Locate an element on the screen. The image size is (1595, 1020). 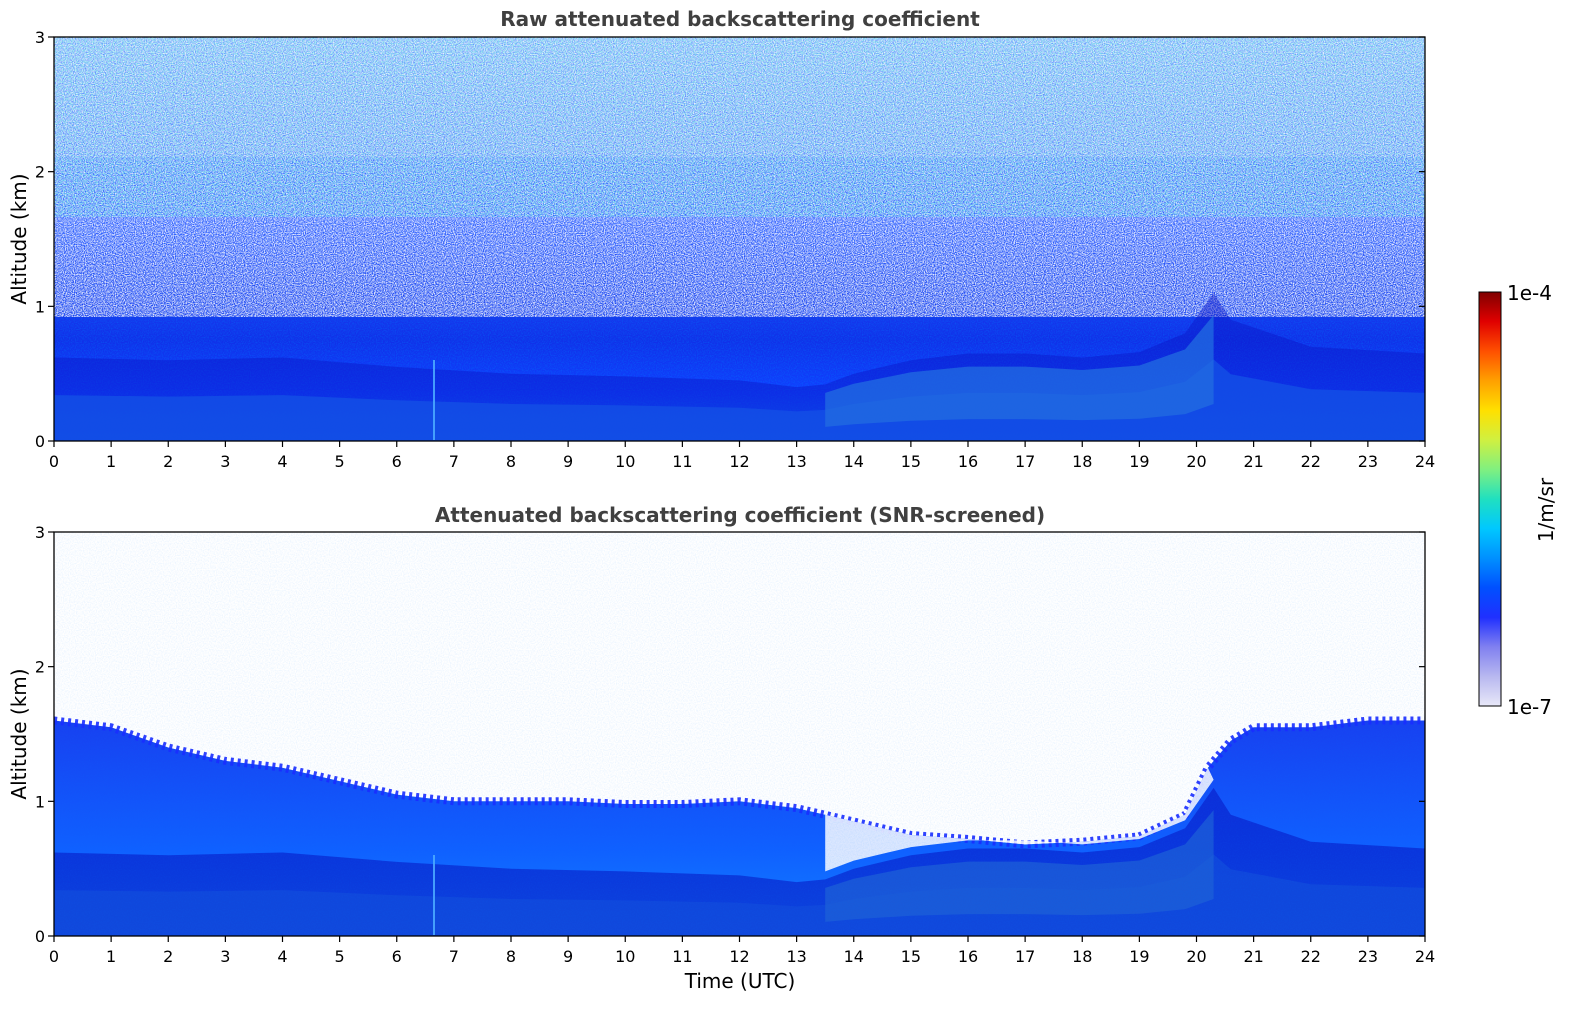
panel-screened-x-axis: 0 1 2 3 4 5 6 7 8 9 10 11 12 13 14 15 16 17 18 19 20 21 22 23 24 is located at coordinates (742, 951).